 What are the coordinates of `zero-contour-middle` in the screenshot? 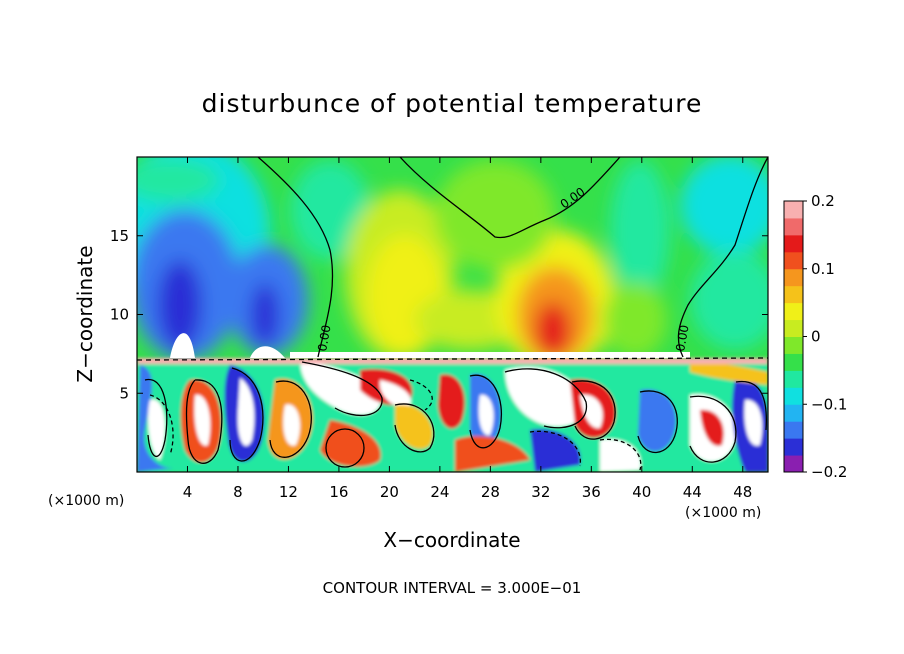 It's located at (510, 198).